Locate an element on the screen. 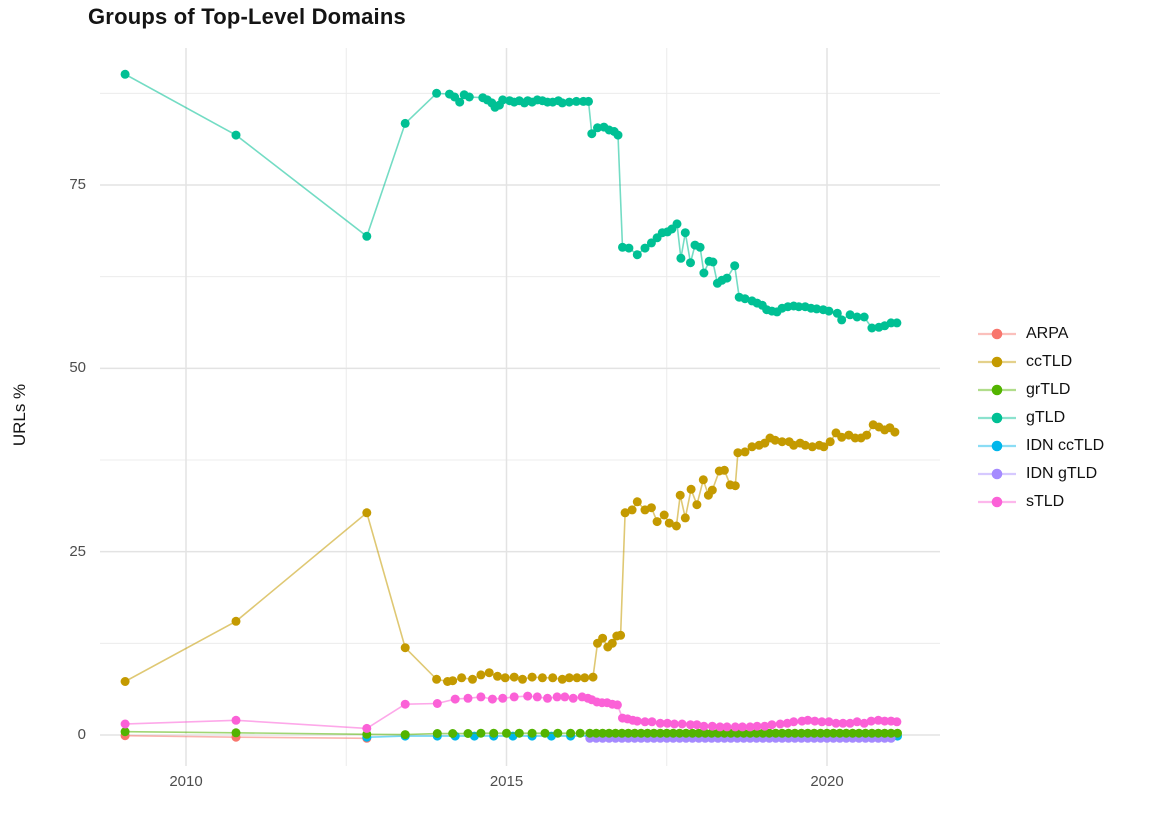 This screenshot has height=827, width=1164. legend-label: sTLD is located at coordinates (1045, 501).